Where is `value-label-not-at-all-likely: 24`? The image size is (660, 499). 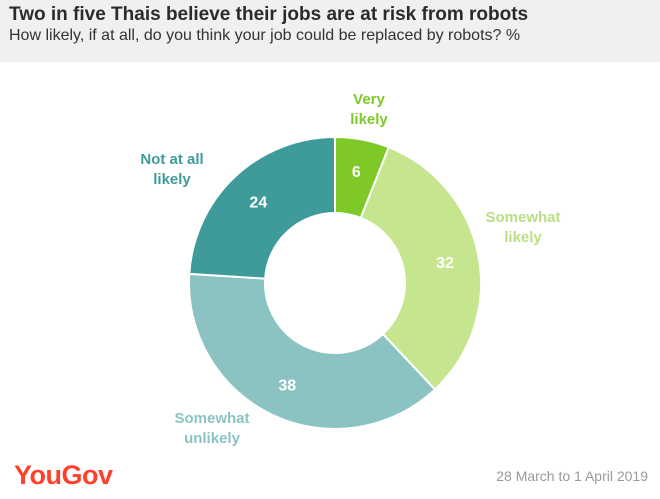 value-label-not-at-all-likely: 24 is located at coordinates (258, 202).